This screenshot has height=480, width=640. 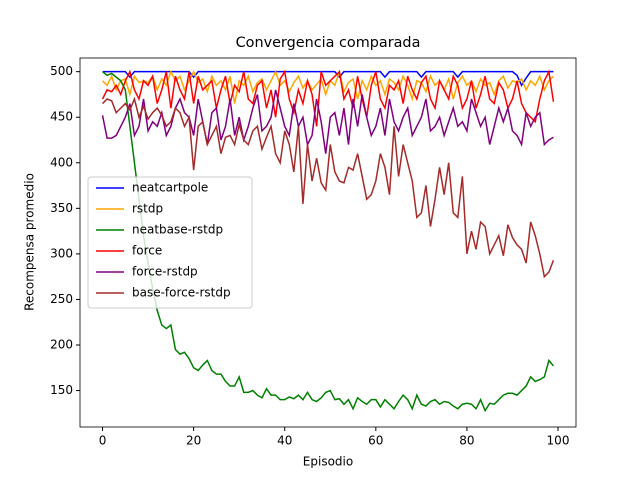 I want to click on y-axis-label: Recompensa promedio, so click(x=30, y=242).